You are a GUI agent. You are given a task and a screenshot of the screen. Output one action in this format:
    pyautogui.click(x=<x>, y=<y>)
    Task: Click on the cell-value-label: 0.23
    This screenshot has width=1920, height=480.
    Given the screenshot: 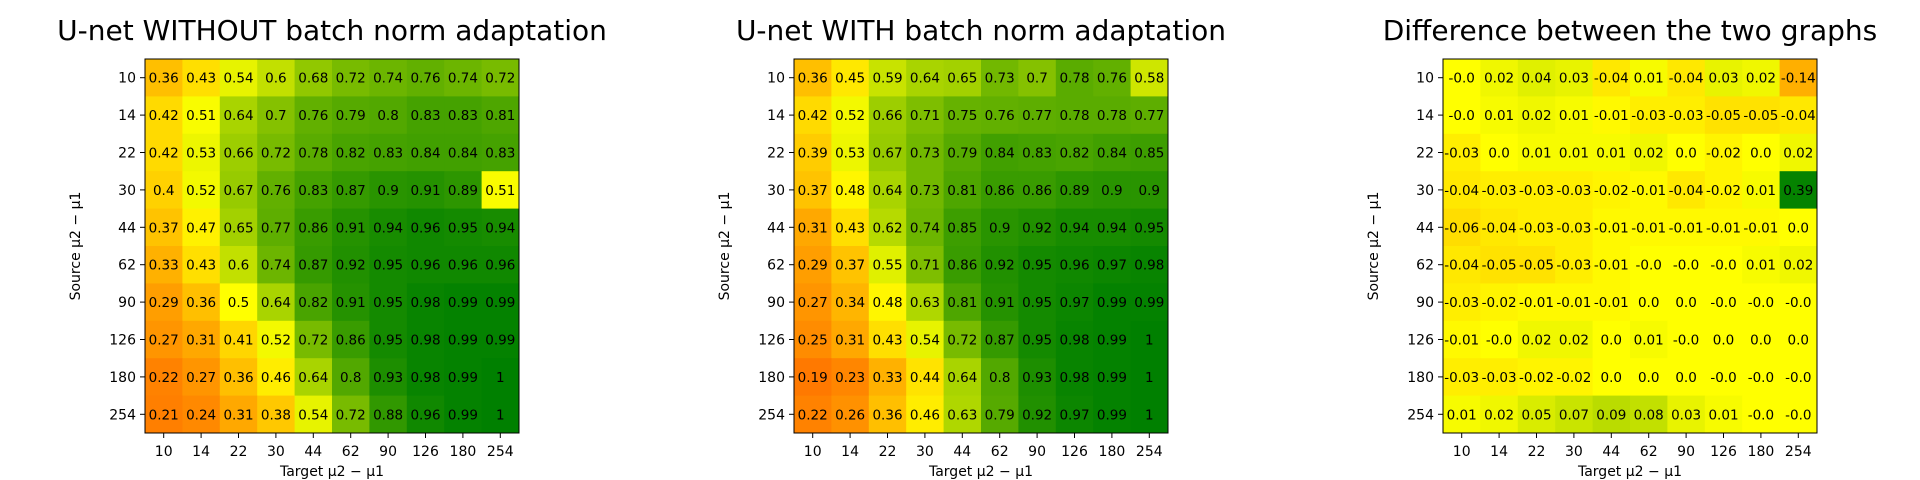 What is the action you would take?
    pyautogui.click(x=850, y=378)
    